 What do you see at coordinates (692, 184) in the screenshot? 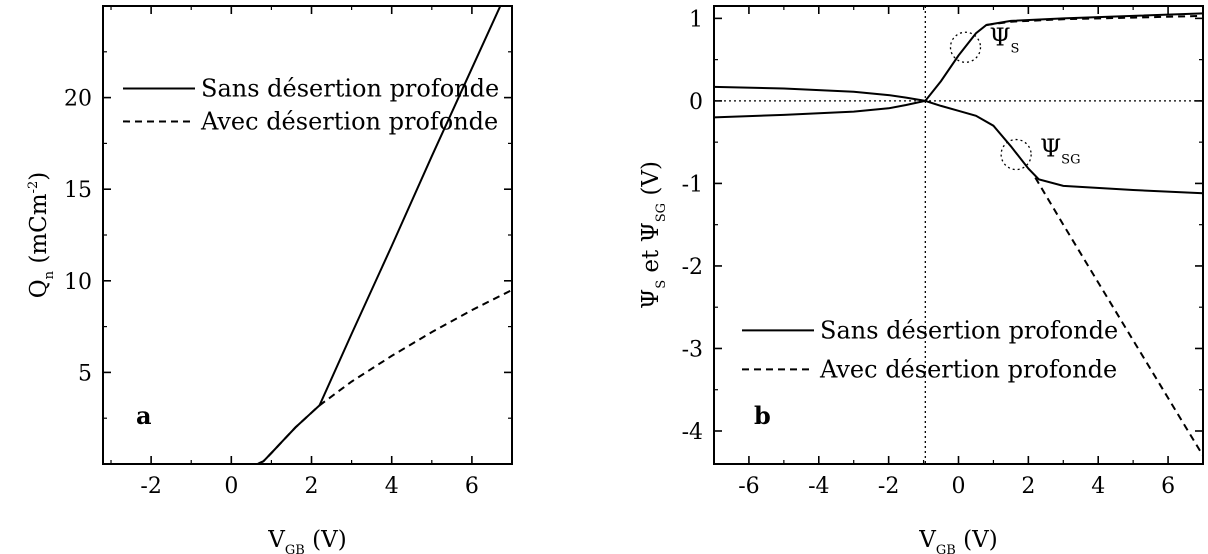
I see `y-tick-label: -1` at bounding box center [692, 184].